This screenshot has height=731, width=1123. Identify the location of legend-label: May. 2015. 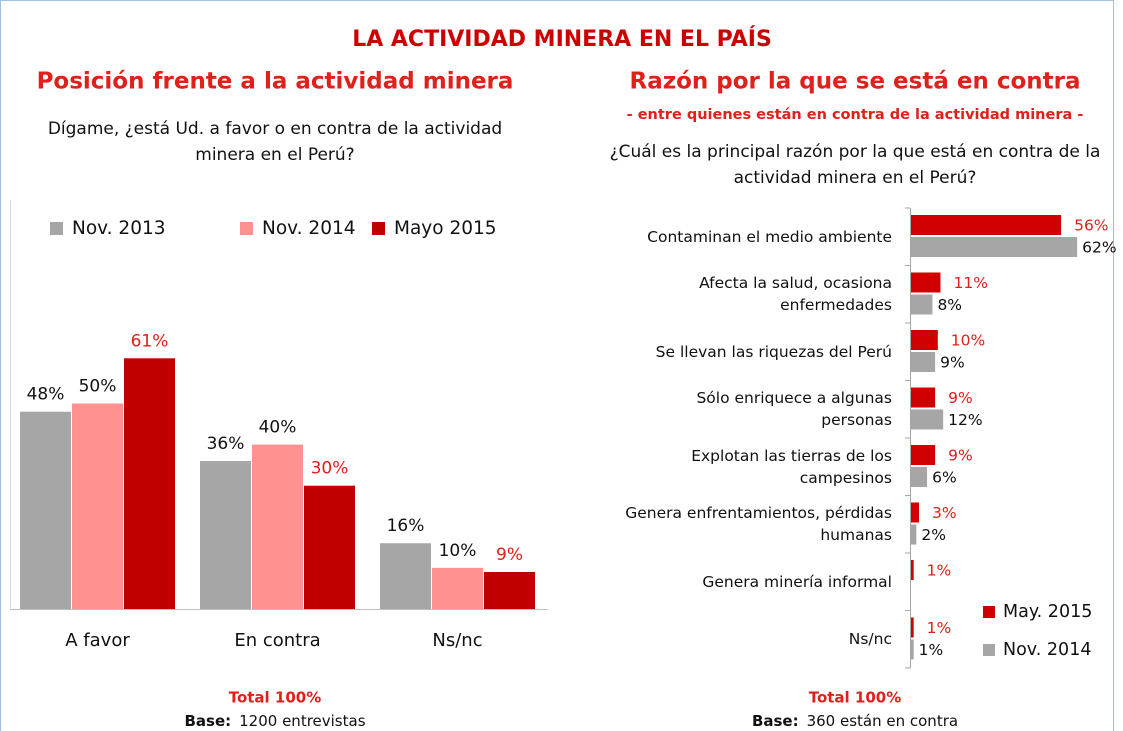
(1047, 612).